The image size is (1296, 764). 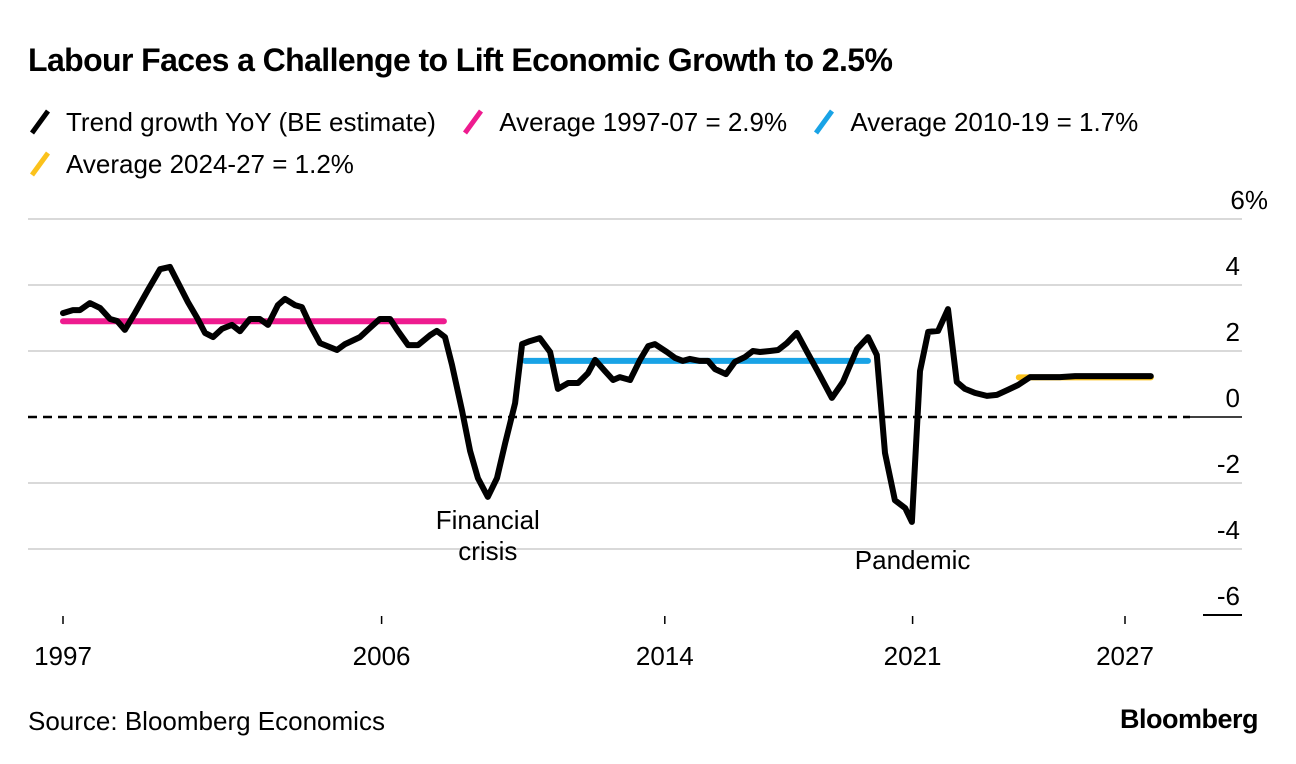 What do you see at coordinates (1233, 398) in the screenshot?
I see `y-tick-label: 0` at bounding box center [1233, 398].